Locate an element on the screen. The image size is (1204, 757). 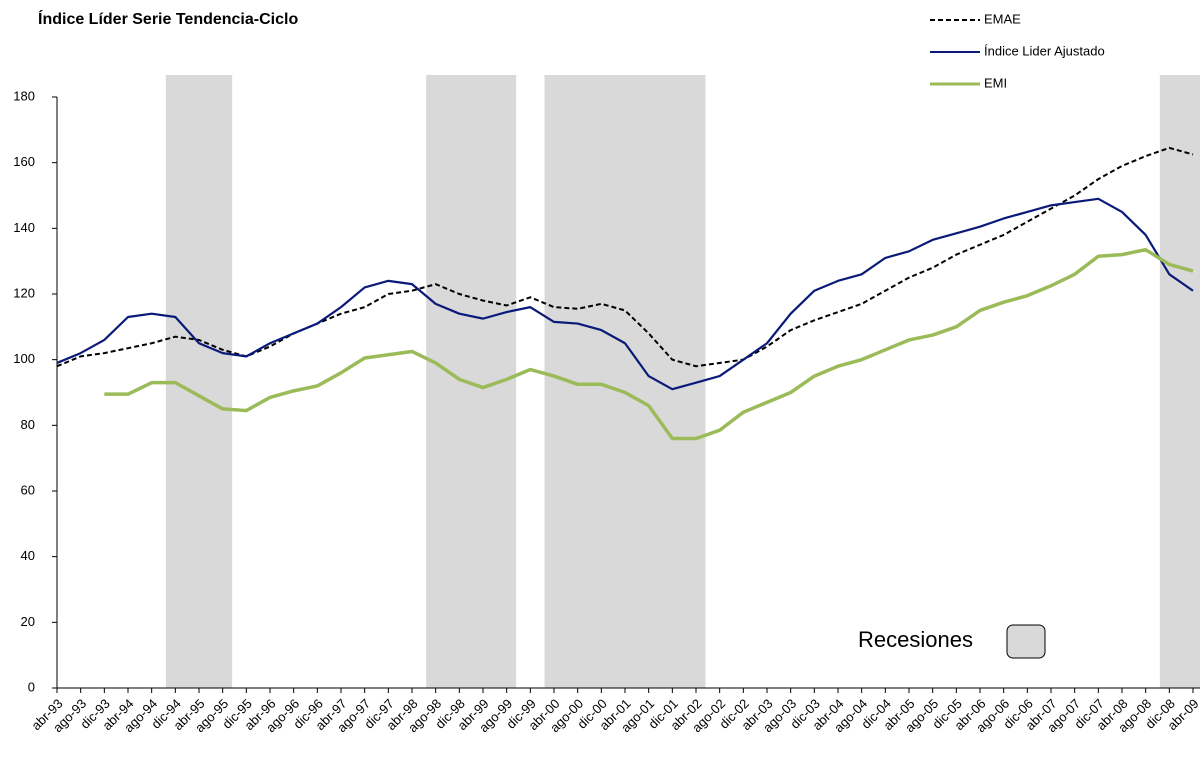
y-tick-label: 140 is located at coordinates (24, 227).